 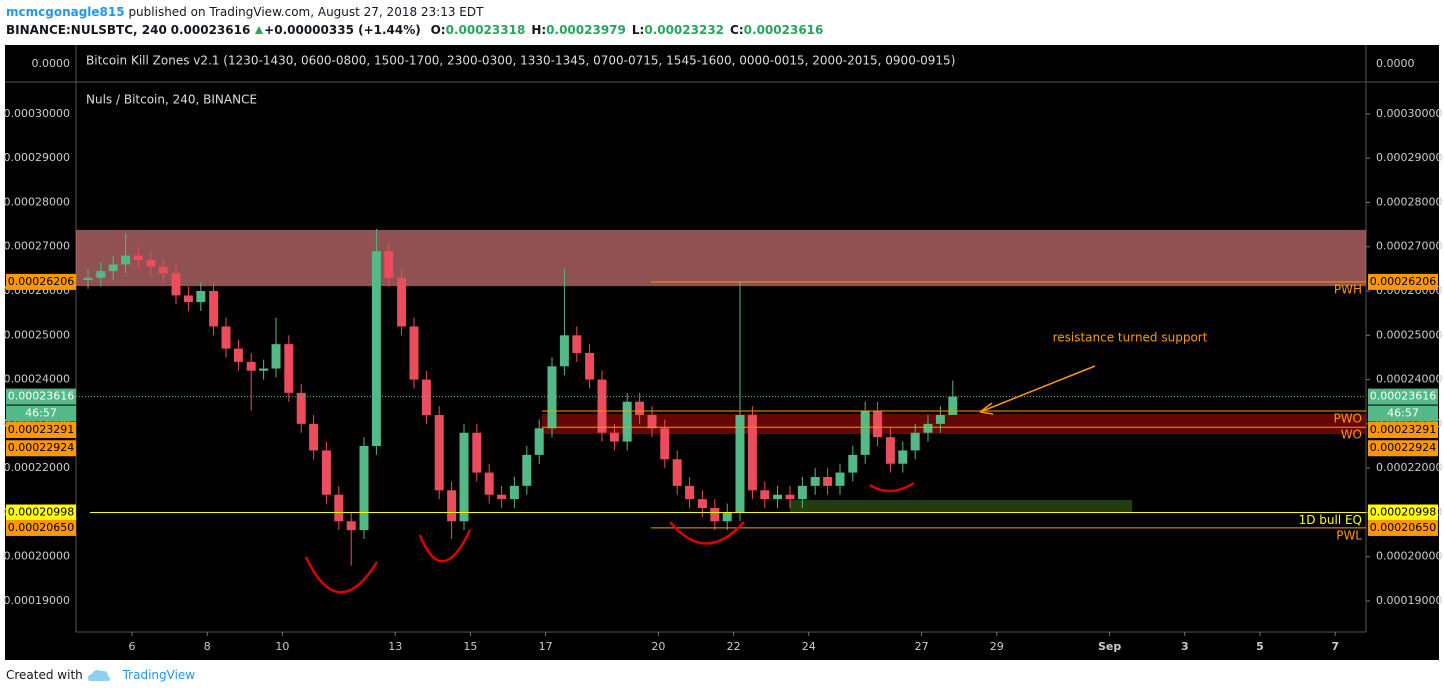 What do you see at coordinates (470, 646) in the screenshot?
I see `x-tick-label: 15` at bounding box center [470, 646].